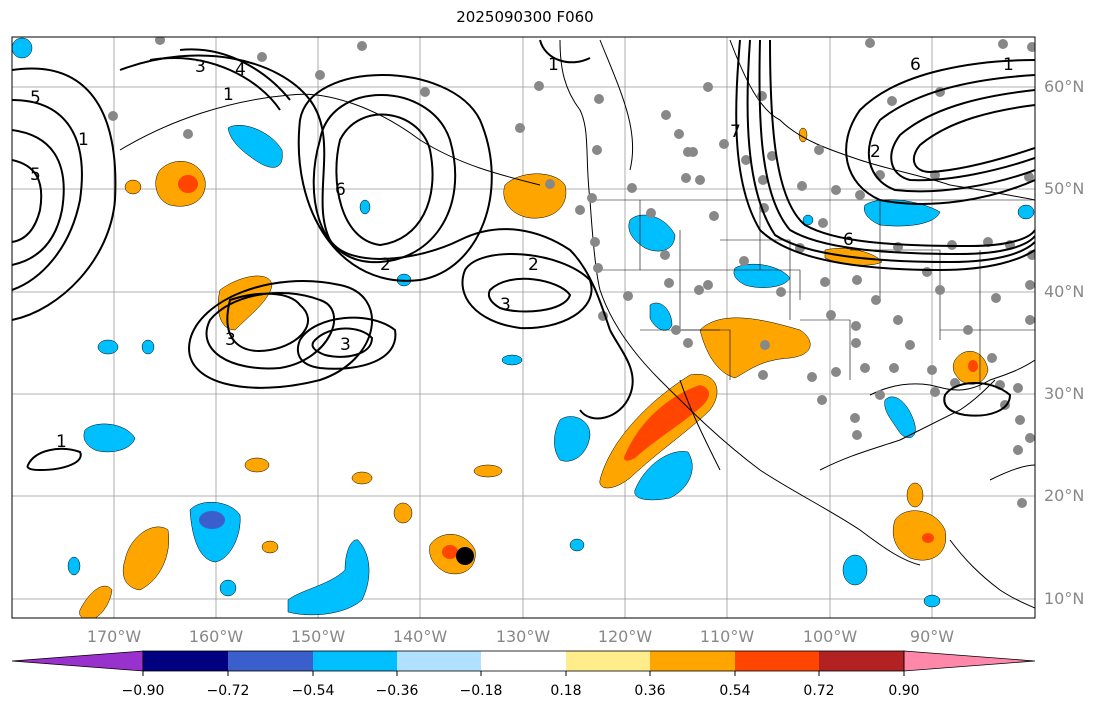 This screenshot has height=712, width=1105. Describe the element at coordinates (1064, 188) in the screenshot. I see `lat-label: 50°N` at that location.